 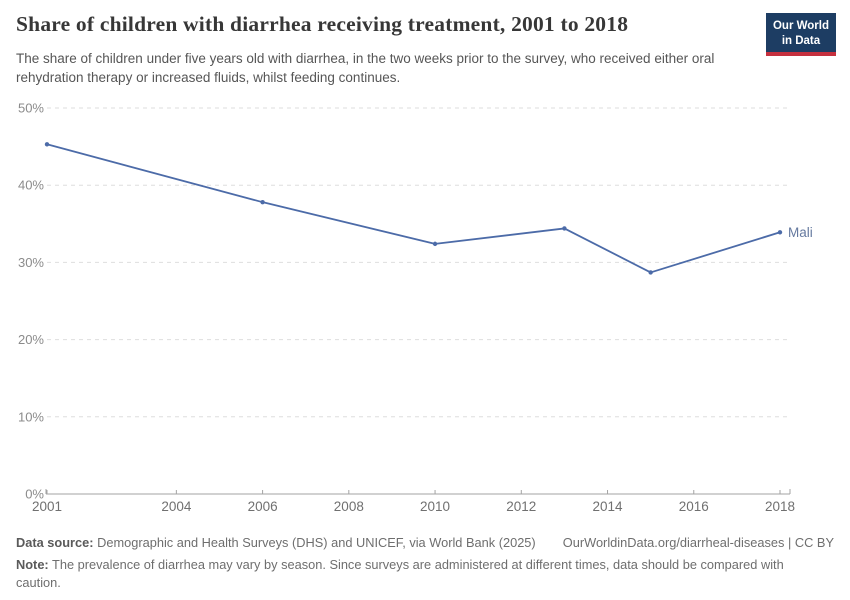 I want to click on y-tick-label: 30%, so click(x=31, y=262).